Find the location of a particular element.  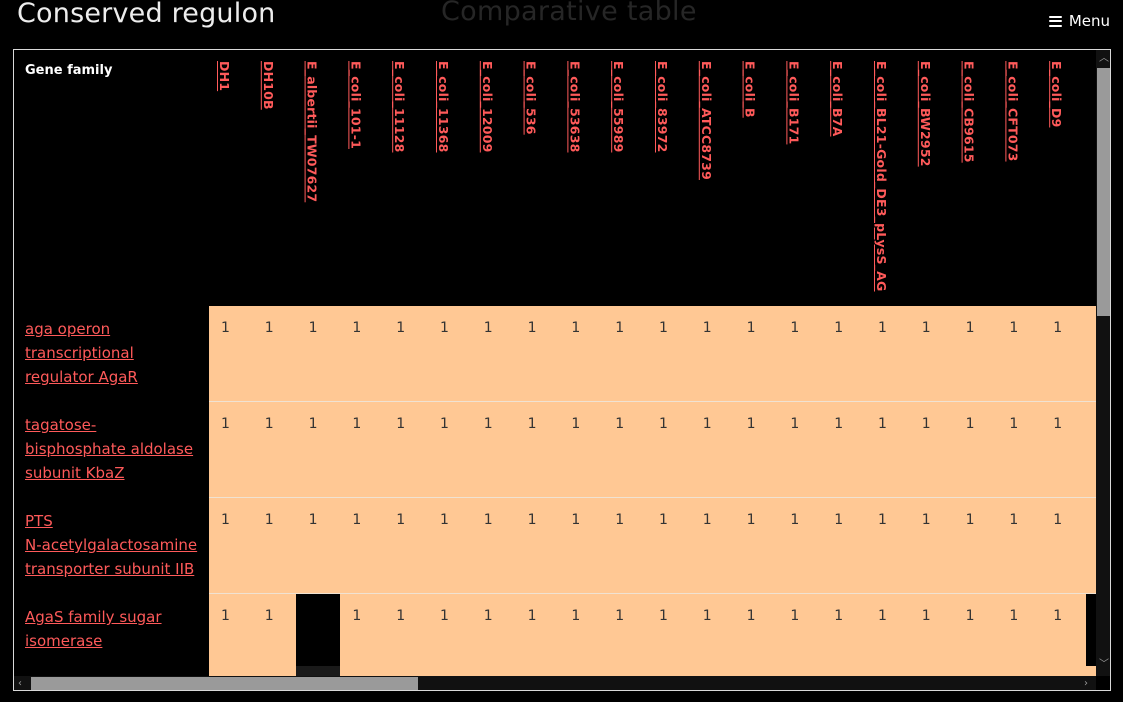

gene-family-label-line: N-acetylgalactosamine is located at coordinates (111, 545).